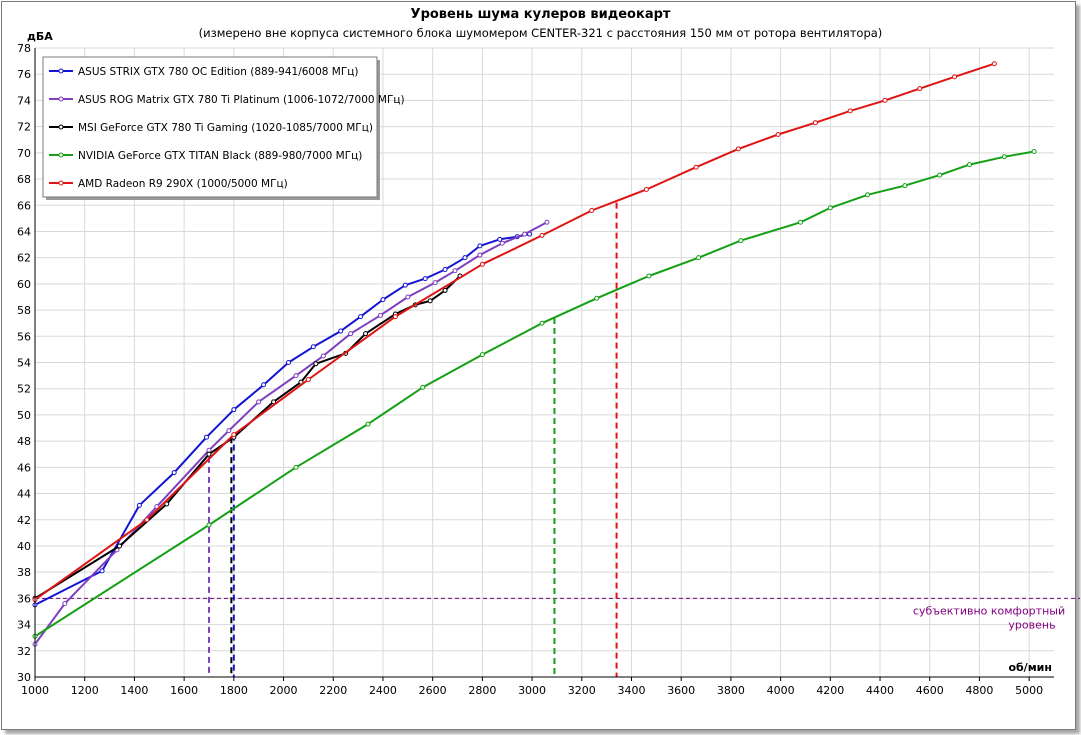 The width and height of the screenshot is (1081, 735). What do you see at coordinates (433, 690) in the screenshot?
I see `x-tick-label: 2600` at bounding box center [433, 690].